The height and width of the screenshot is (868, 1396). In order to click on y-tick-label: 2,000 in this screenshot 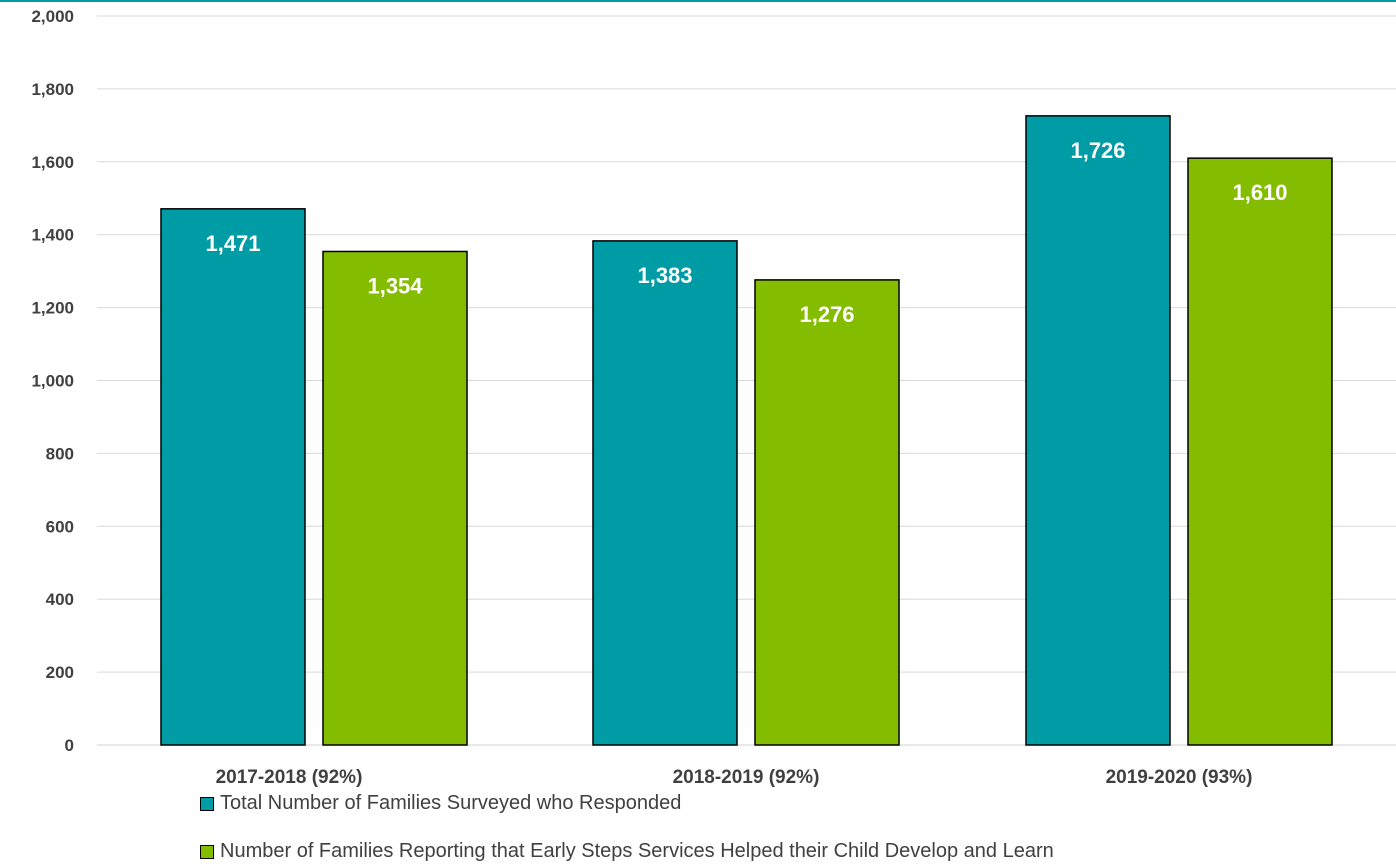, I will do `click(52, 16)`.